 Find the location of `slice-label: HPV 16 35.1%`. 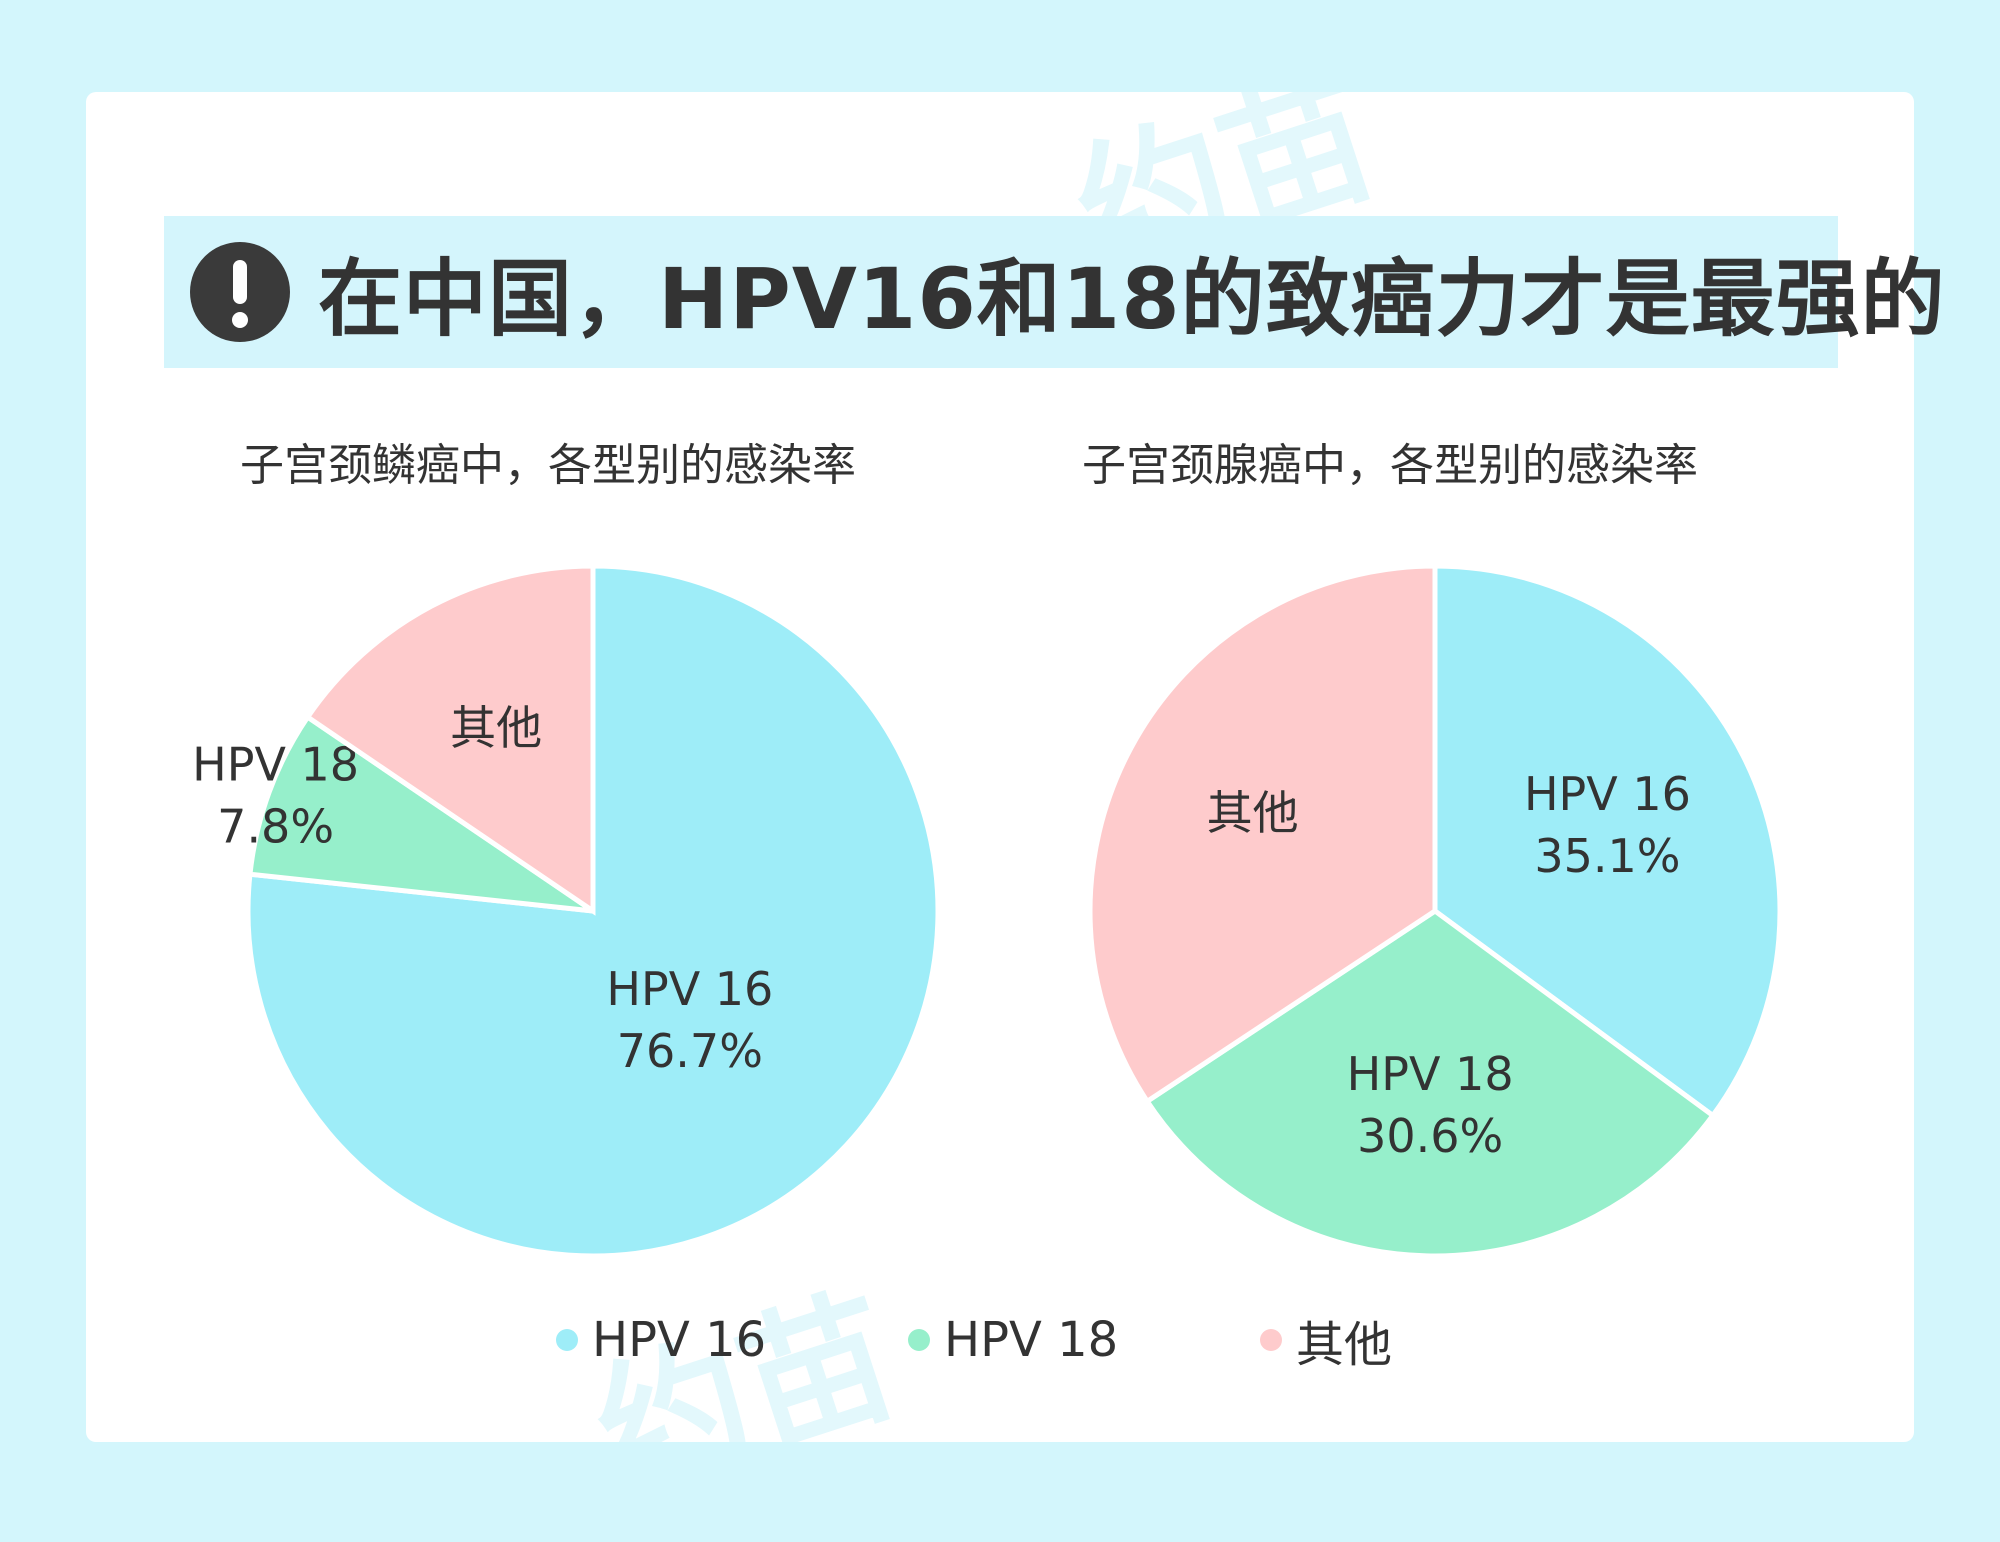

slice-label: HPV 16 35.1% is located at coordinates (1607, 825).